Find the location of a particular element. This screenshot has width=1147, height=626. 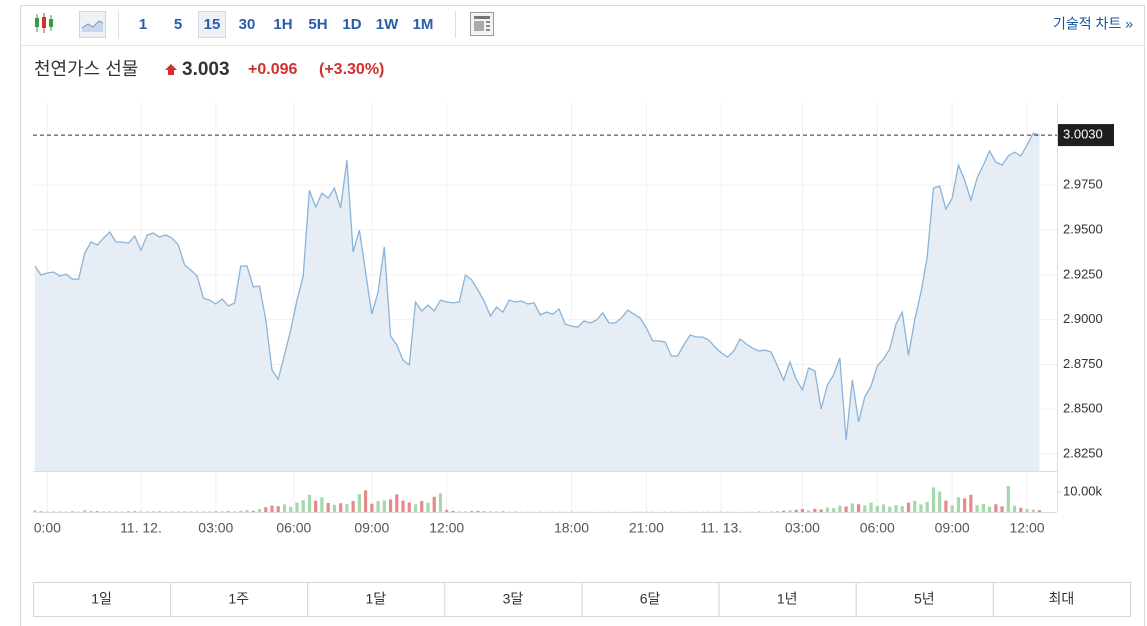

range-label: 6달 is located at coordinates (650, 599).